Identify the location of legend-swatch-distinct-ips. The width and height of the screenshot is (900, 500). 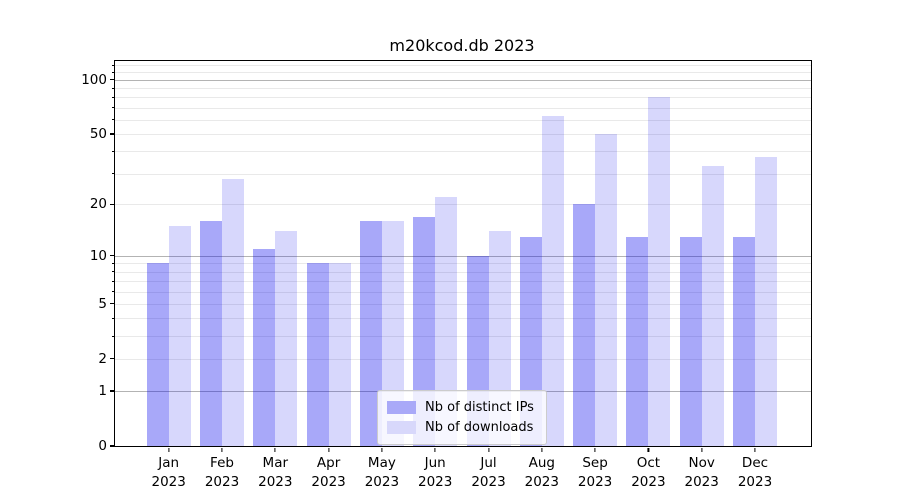
(401, 407).